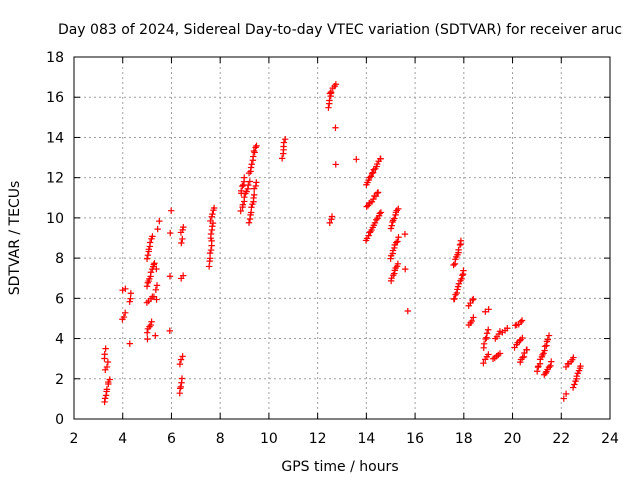  What do you see at coordinates (610, 439) in the screenshot?
I see `x-tick-label: 24` at bounding box center [610, 439].